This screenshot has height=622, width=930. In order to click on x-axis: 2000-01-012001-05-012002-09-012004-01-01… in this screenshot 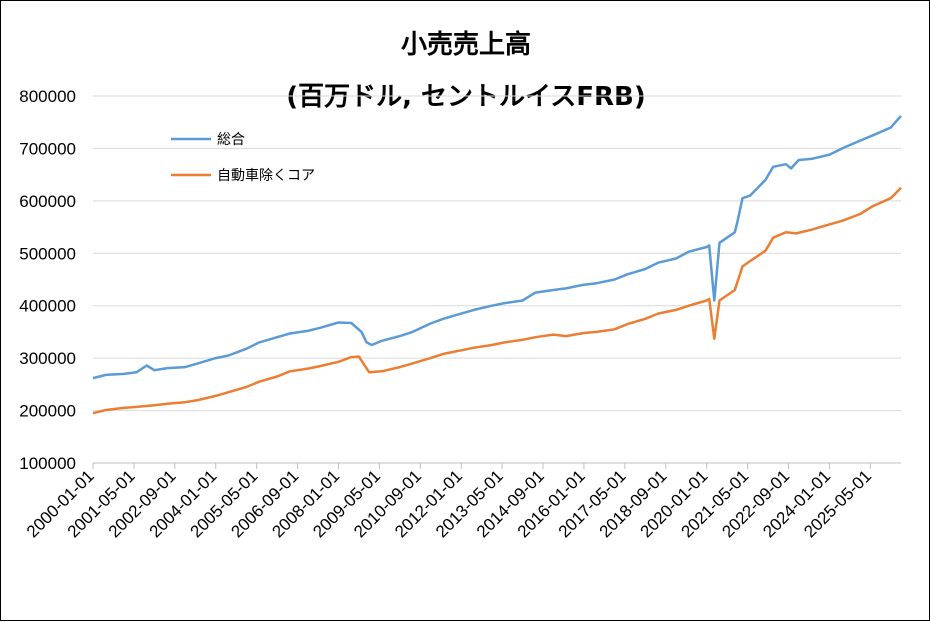, I will do `click(462, 501)`.